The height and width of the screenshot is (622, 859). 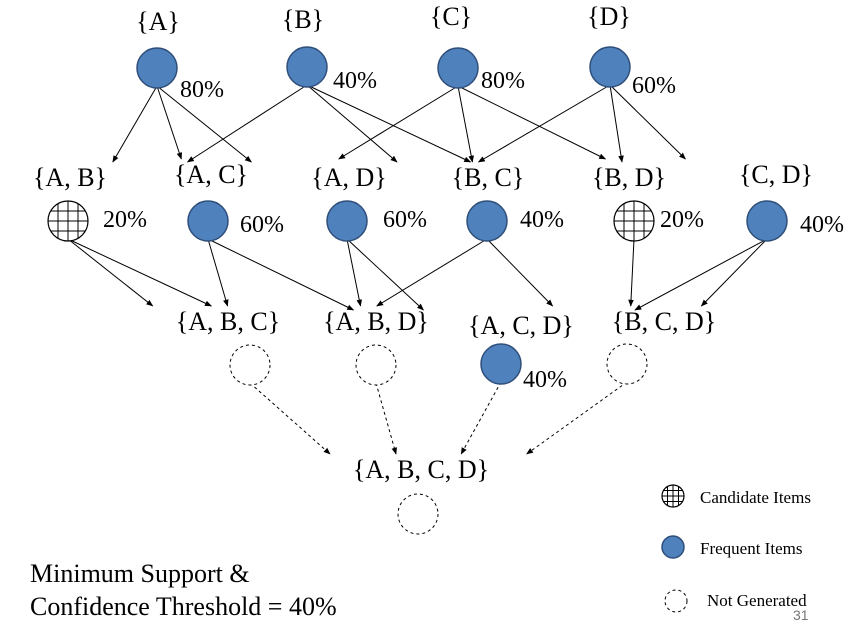 I want to click on edge-ACD-ABCD, so click(x=481, y=418).